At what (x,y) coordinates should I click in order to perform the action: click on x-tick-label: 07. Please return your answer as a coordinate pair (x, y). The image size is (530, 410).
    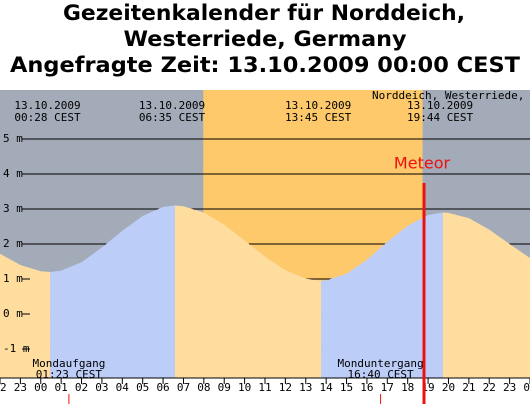
    Looking at the image, I should click on (183, 387).